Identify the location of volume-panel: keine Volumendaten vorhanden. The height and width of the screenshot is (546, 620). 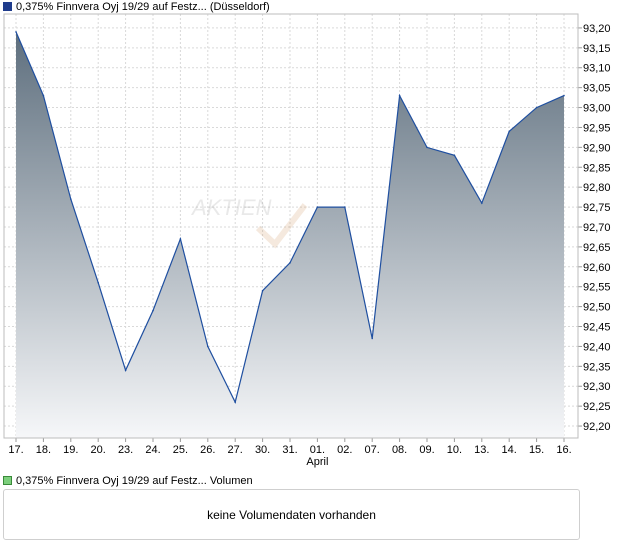
(291, 514).